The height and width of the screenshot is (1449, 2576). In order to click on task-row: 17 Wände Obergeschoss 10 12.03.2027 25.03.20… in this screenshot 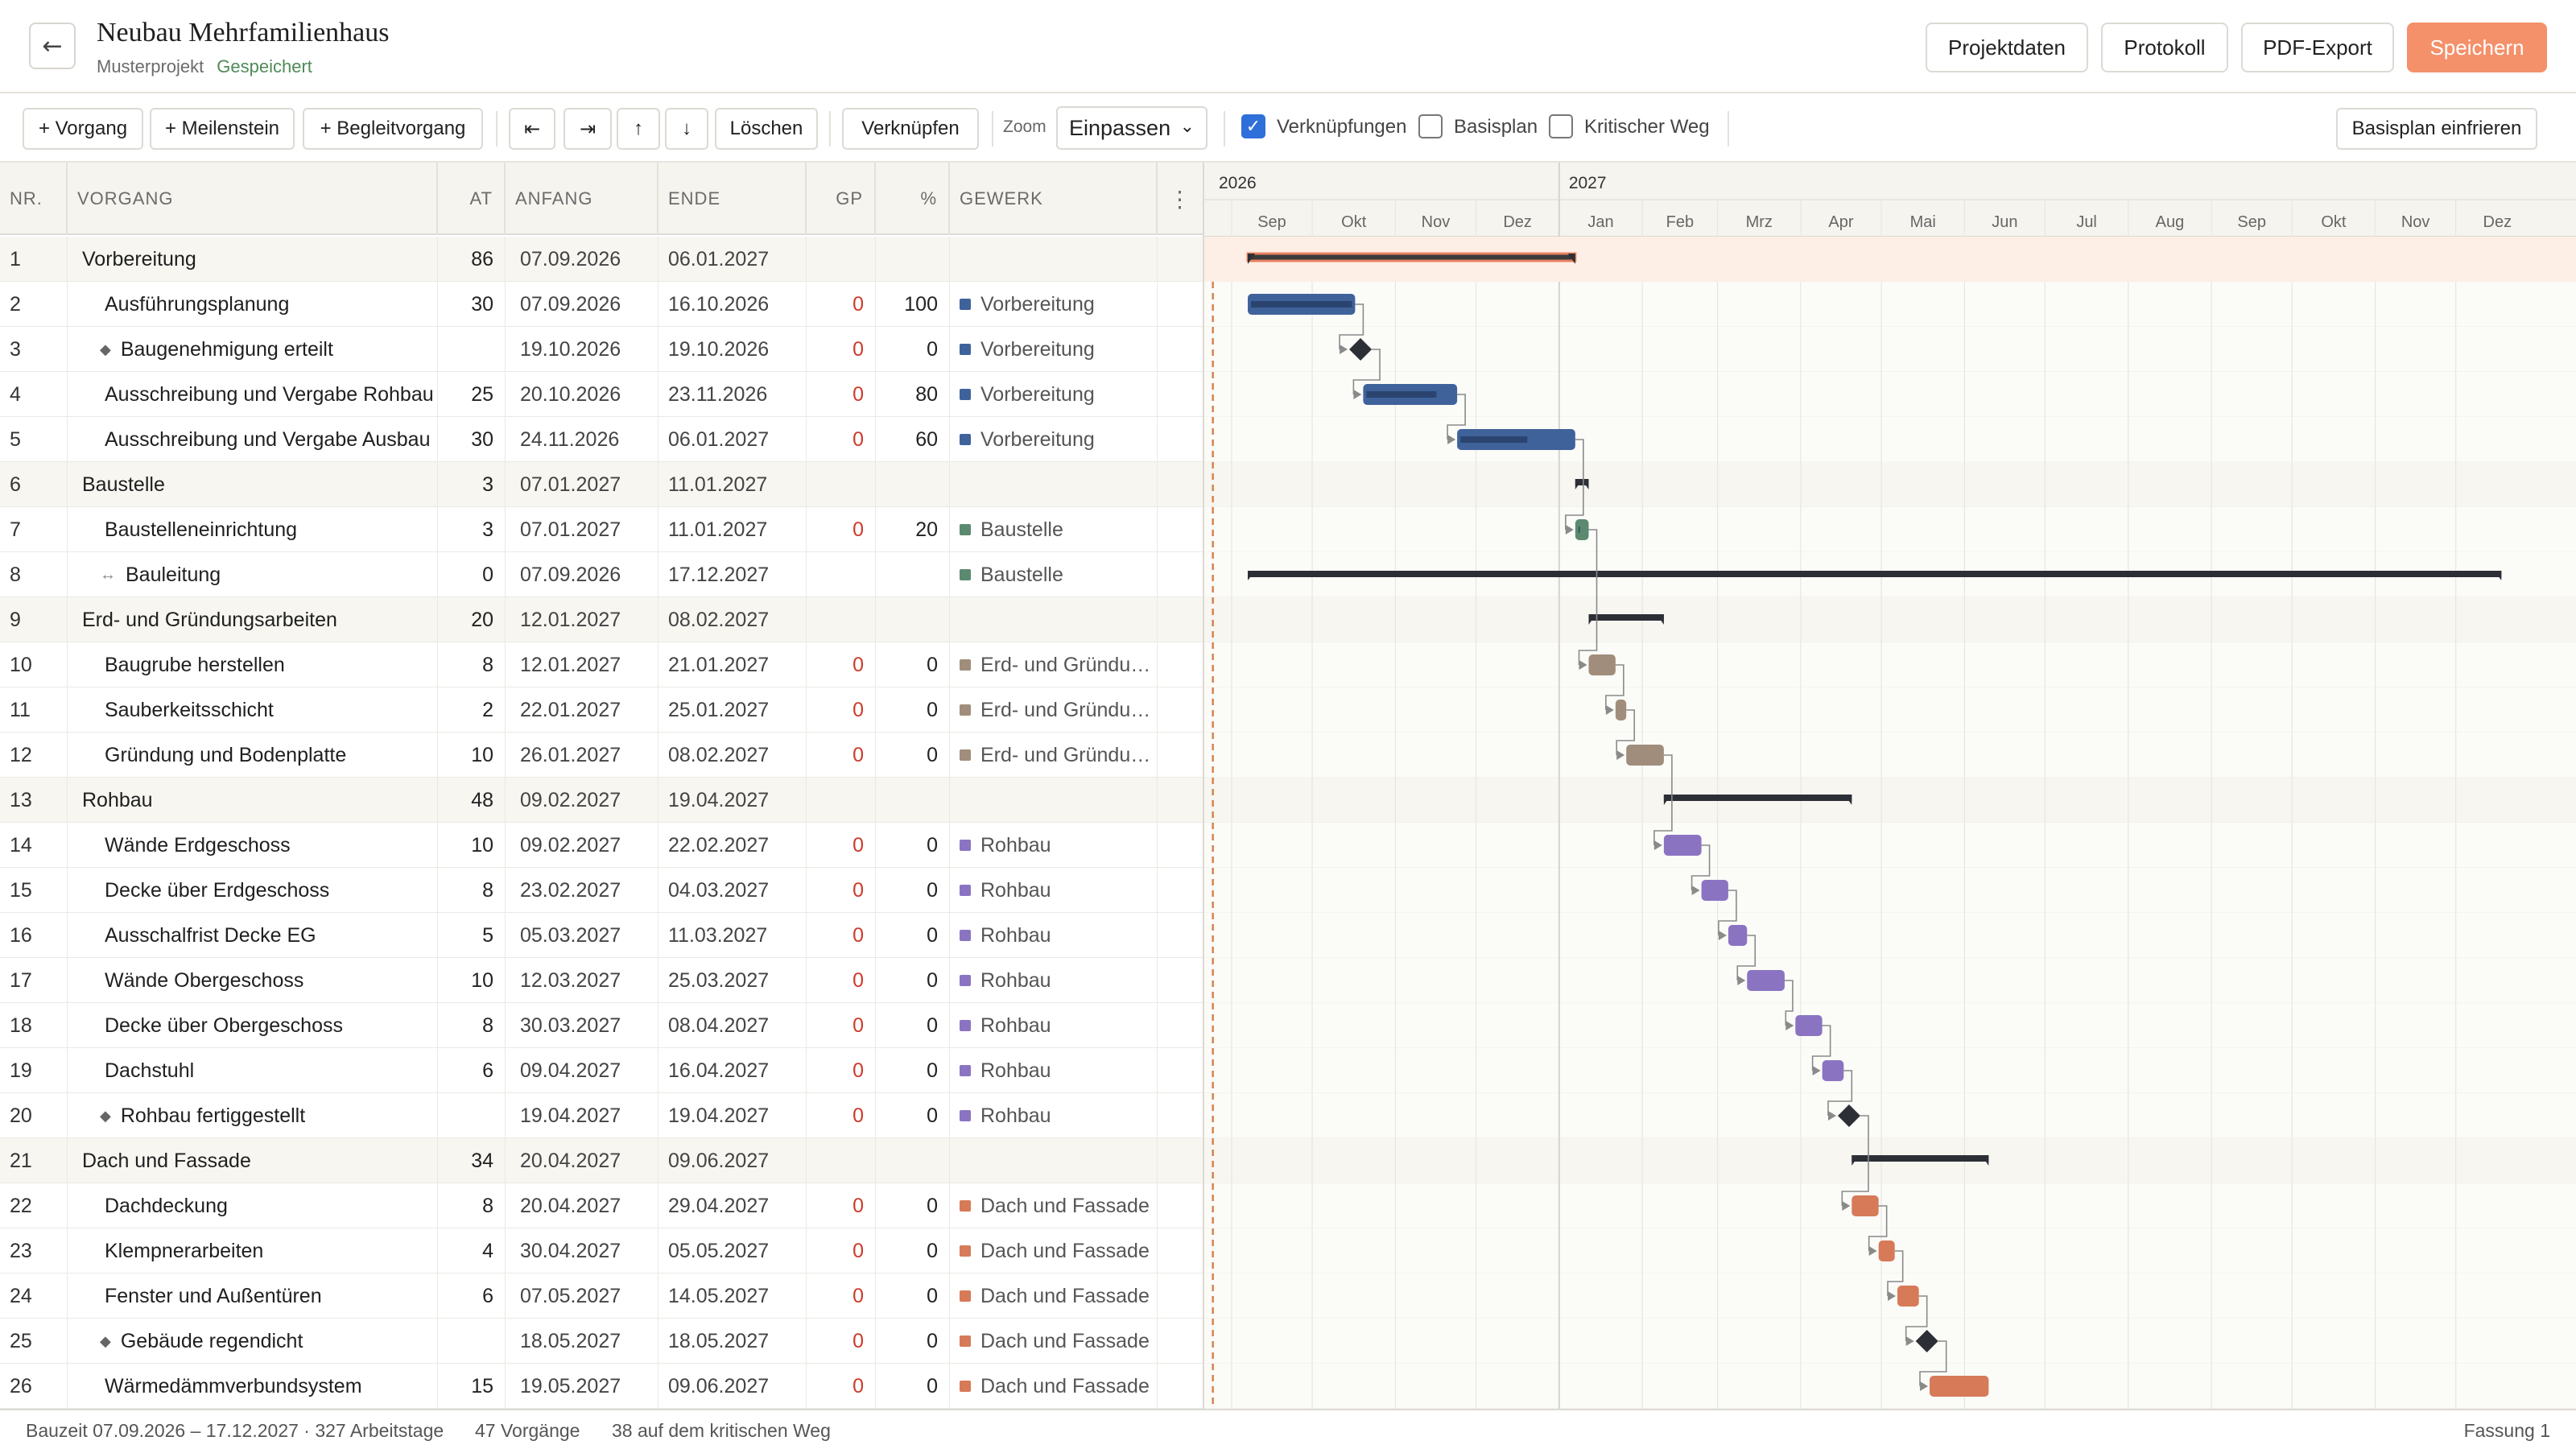, I will do `click(601, 980)`.